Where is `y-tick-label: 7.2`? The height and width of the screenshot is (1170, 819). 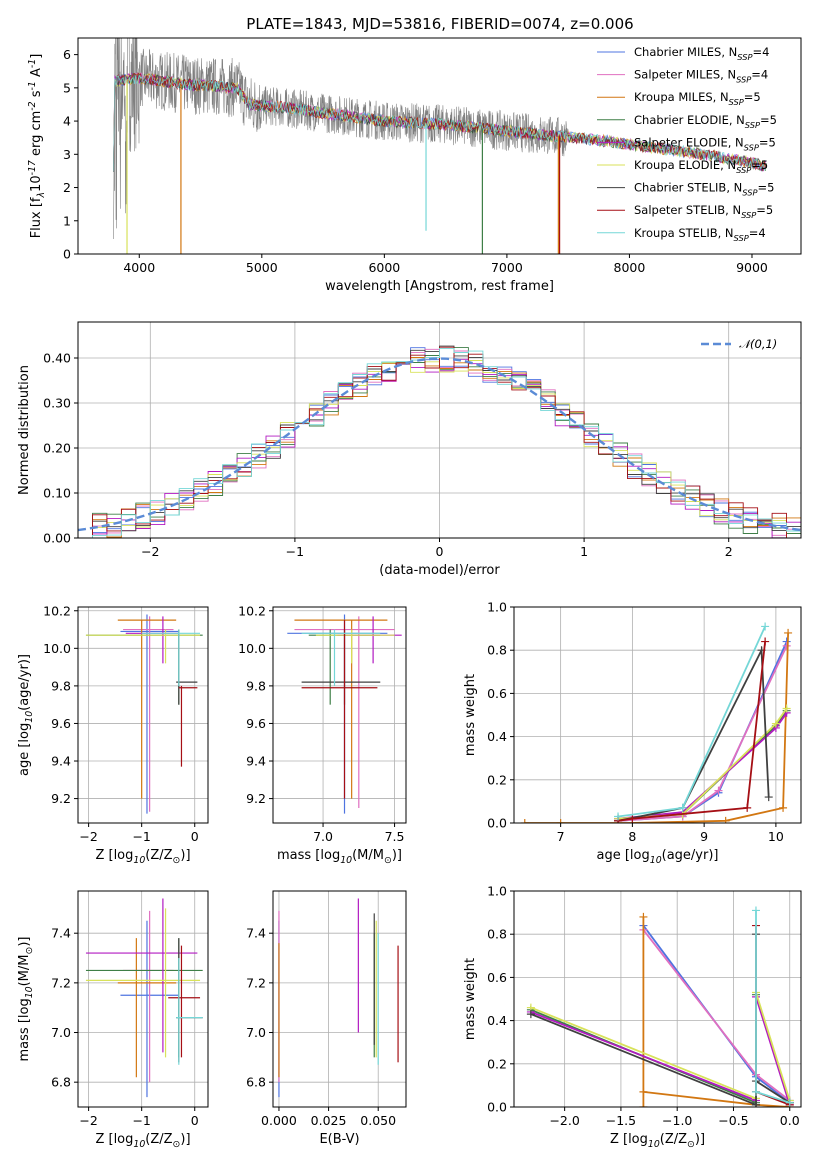
y-tick-label: 7.2 is located at coordinates (61, 982).